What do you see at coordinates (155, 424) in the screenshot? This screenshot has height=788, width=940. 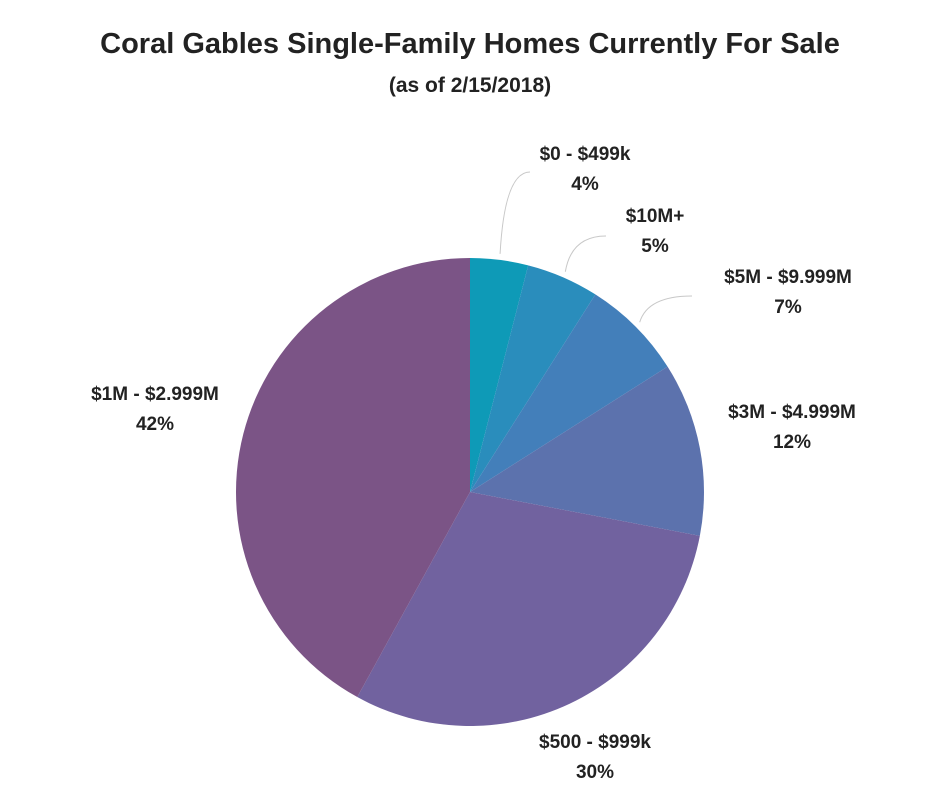 I see `slice-label-percent: 42%` at bounding box center [155, 424].